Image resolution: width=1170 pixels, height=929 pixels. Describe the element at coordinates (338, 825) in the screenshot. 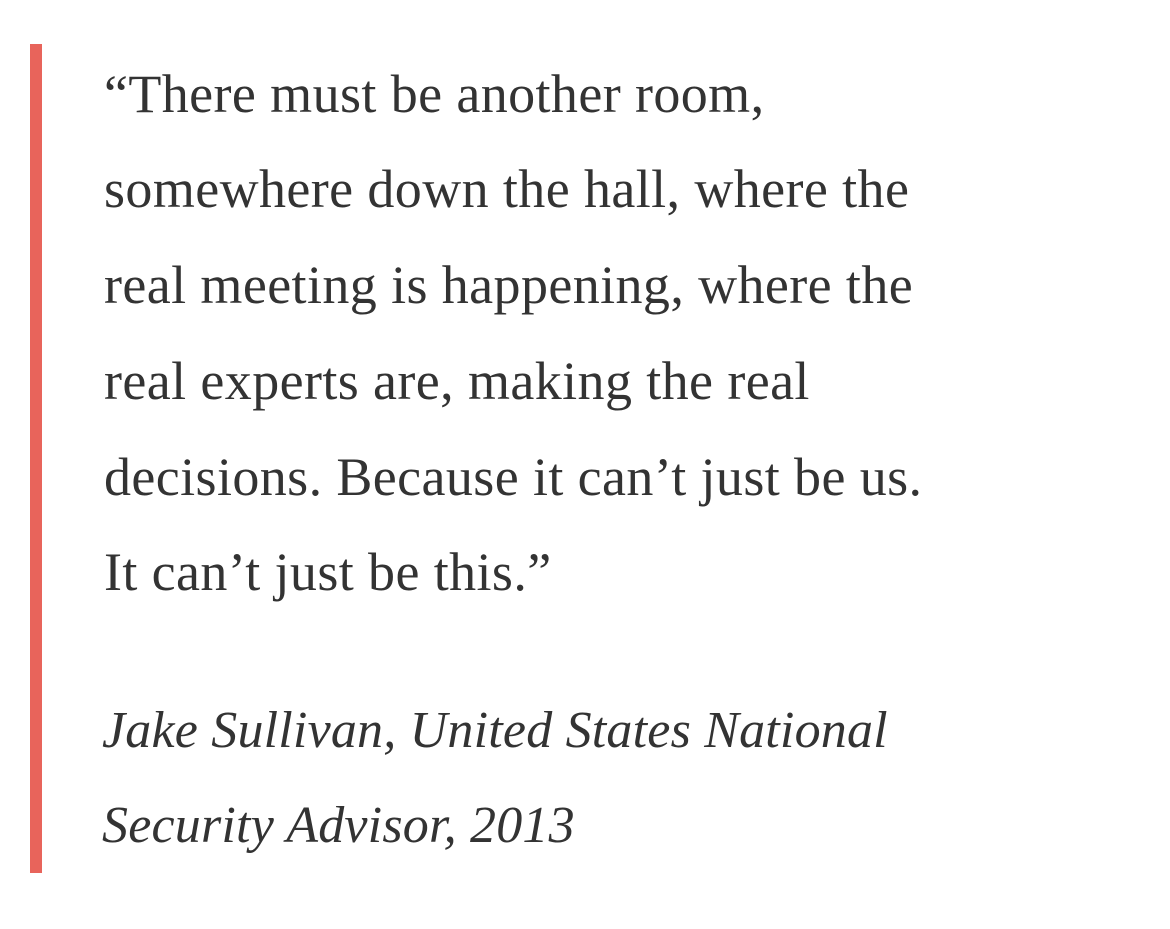

I see `attribution-line-2: Security Advisor, 2013` at that location.